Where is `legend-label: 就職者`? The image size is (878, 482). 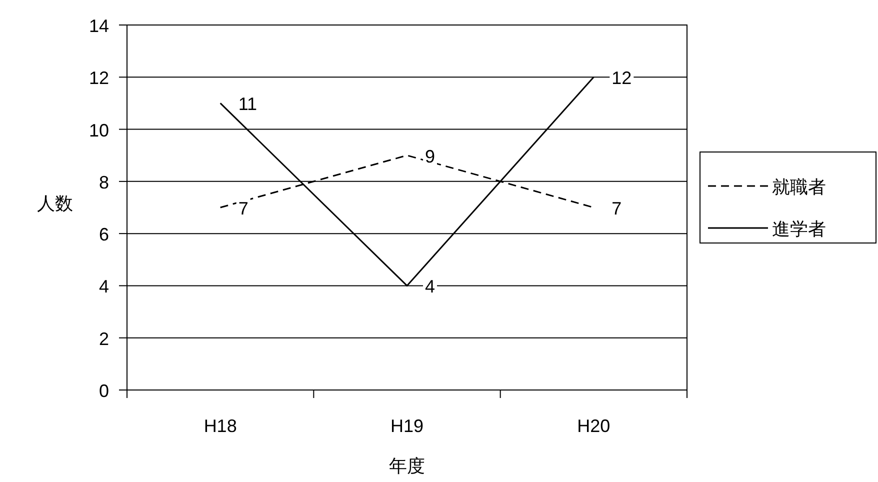
legend-label: 就職者 is located at coordinates (799, 187).